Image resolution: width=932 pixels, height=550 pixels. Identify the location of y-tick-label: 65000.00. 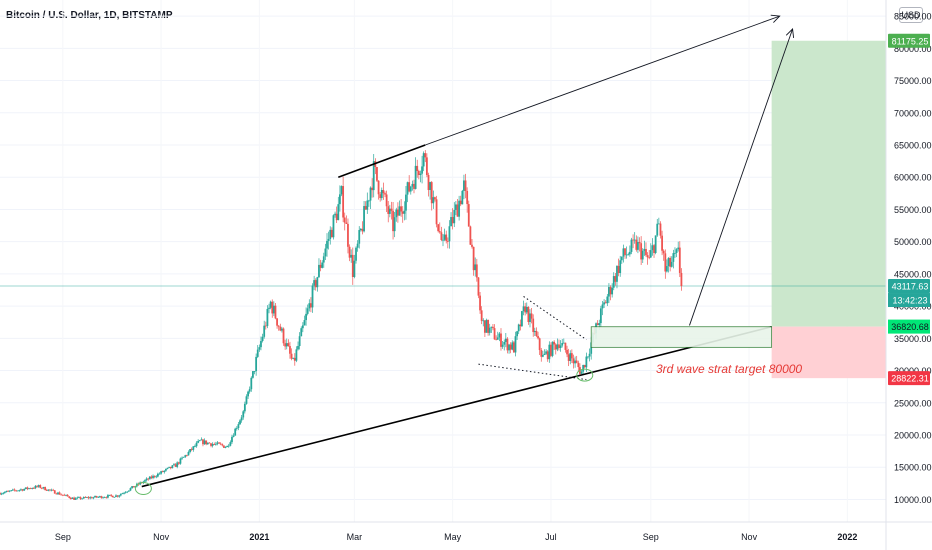
(913, 146).